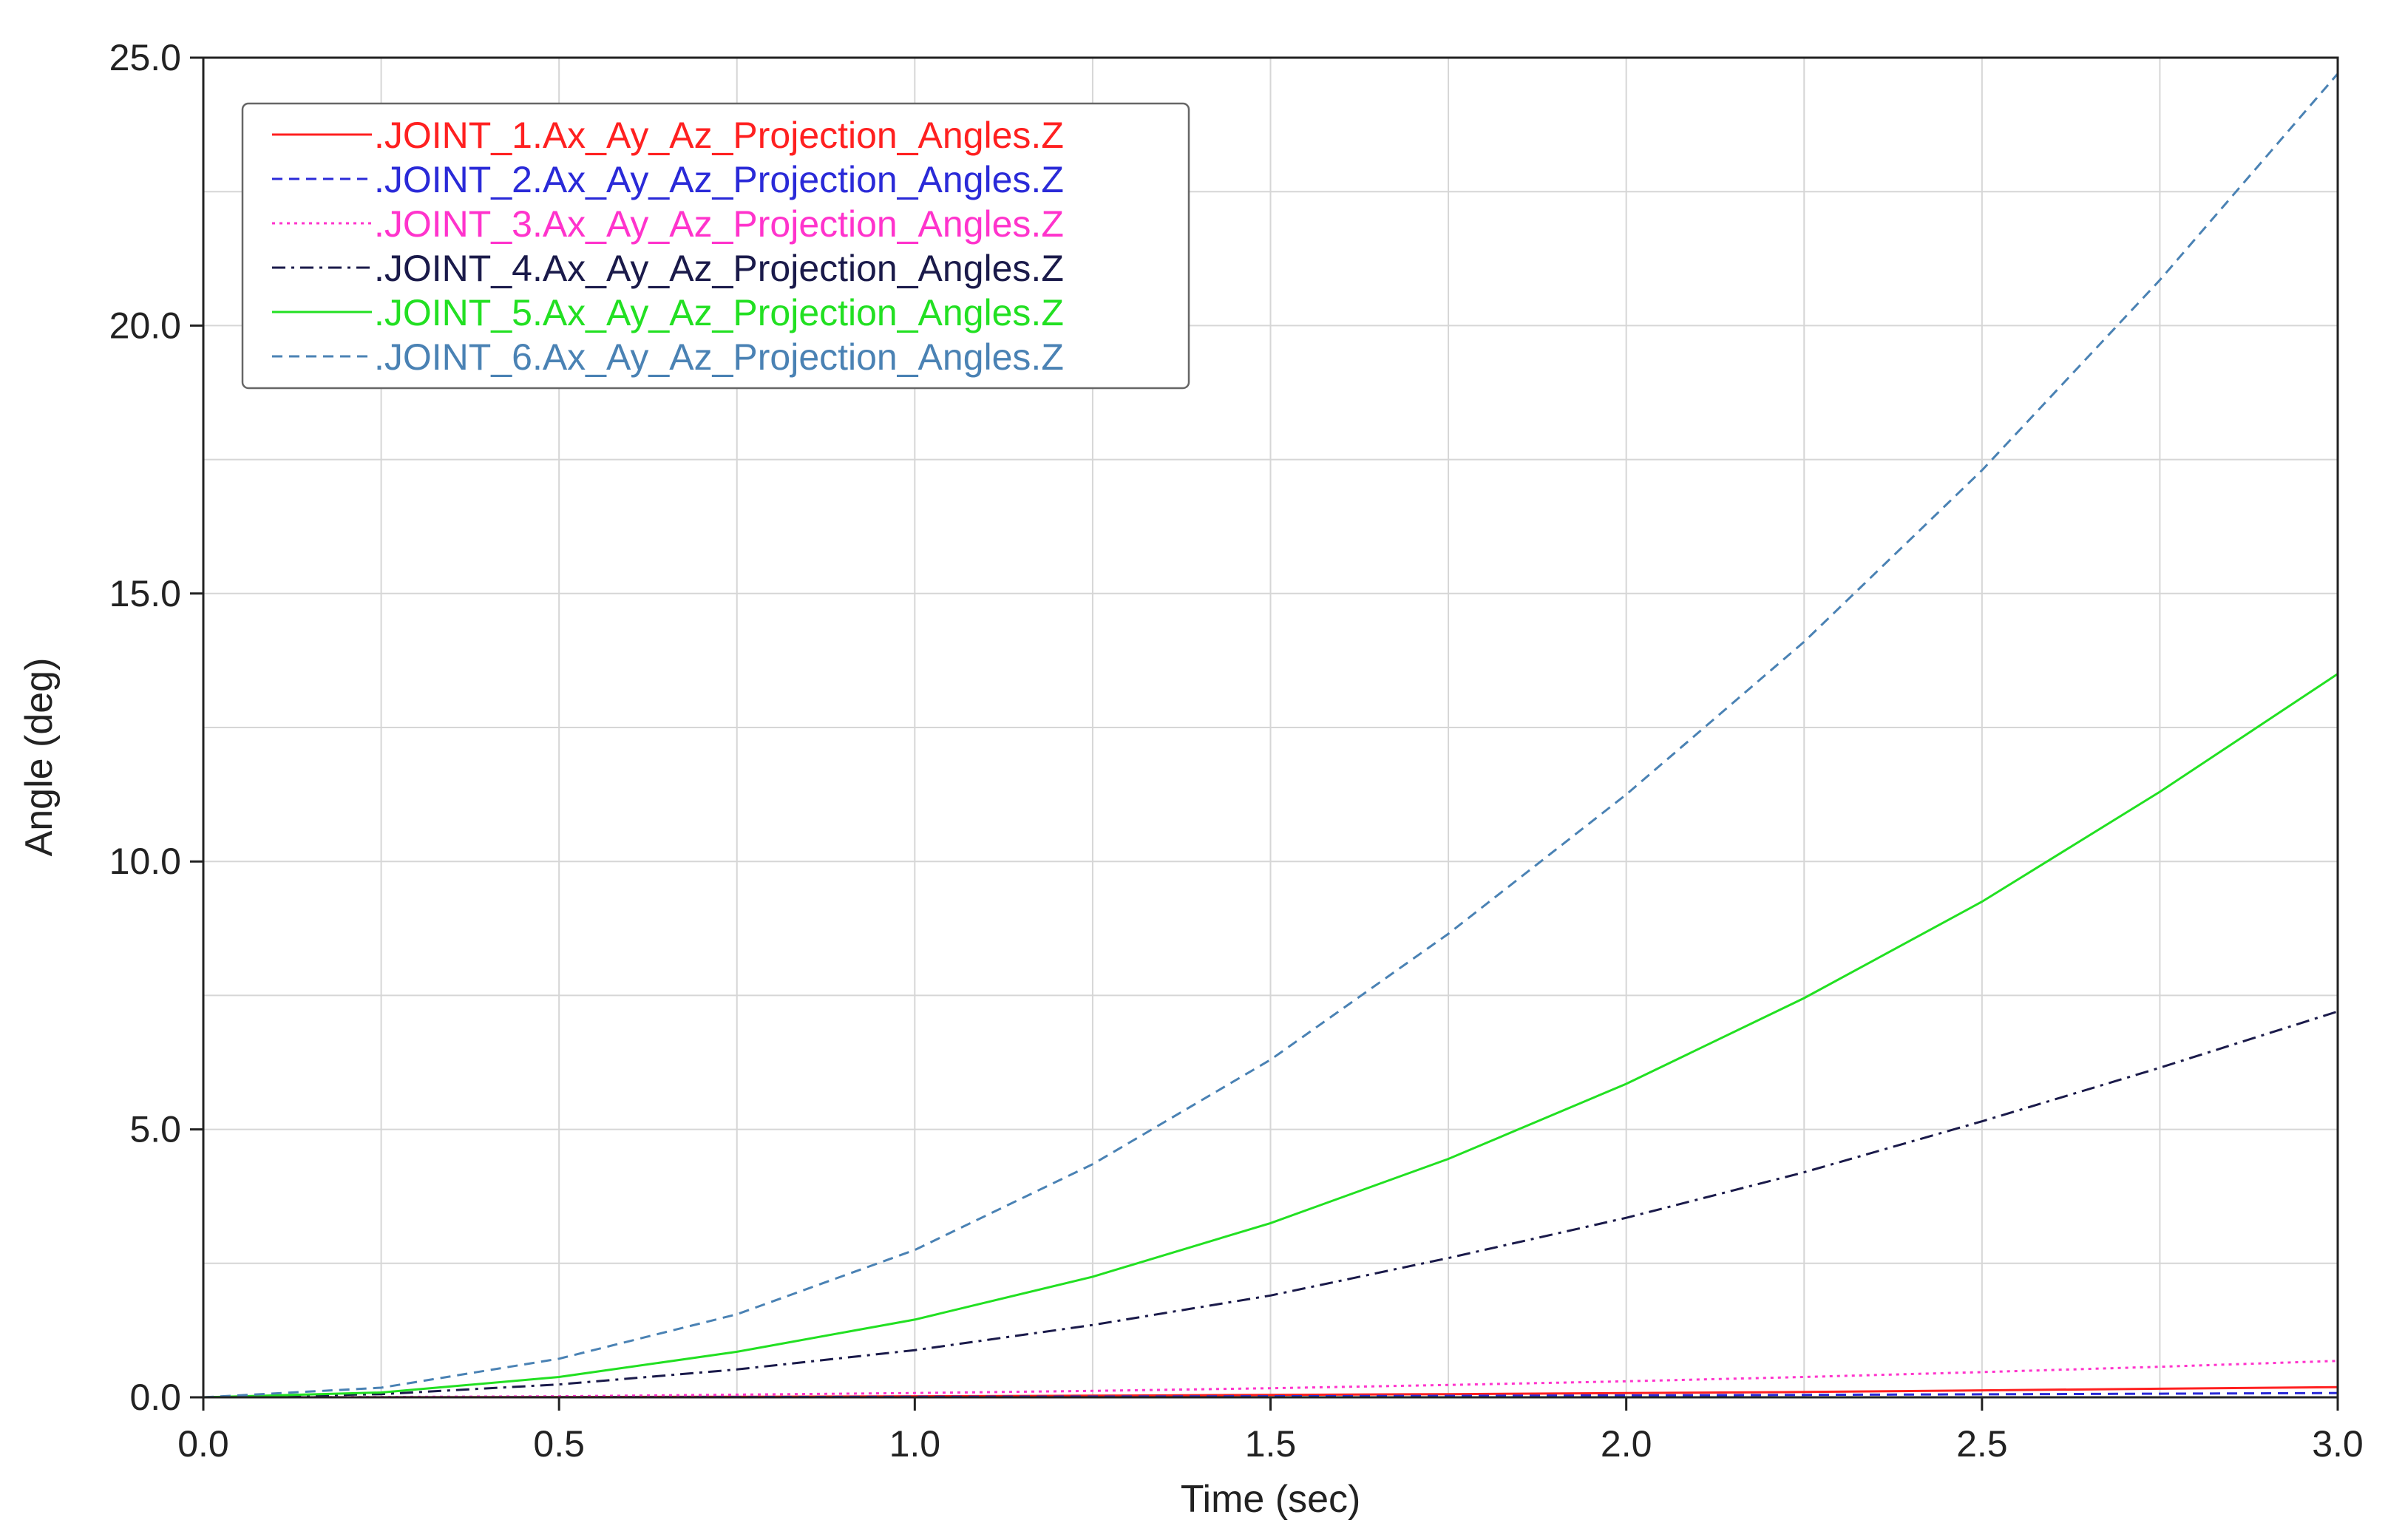 The height and width of the screenshot is (1540, 2388). What do you see at coordinates (1271, 1444) in the screenshot?
I see `x-tick-label: 1.5` at bounding box center [1271, 1444].